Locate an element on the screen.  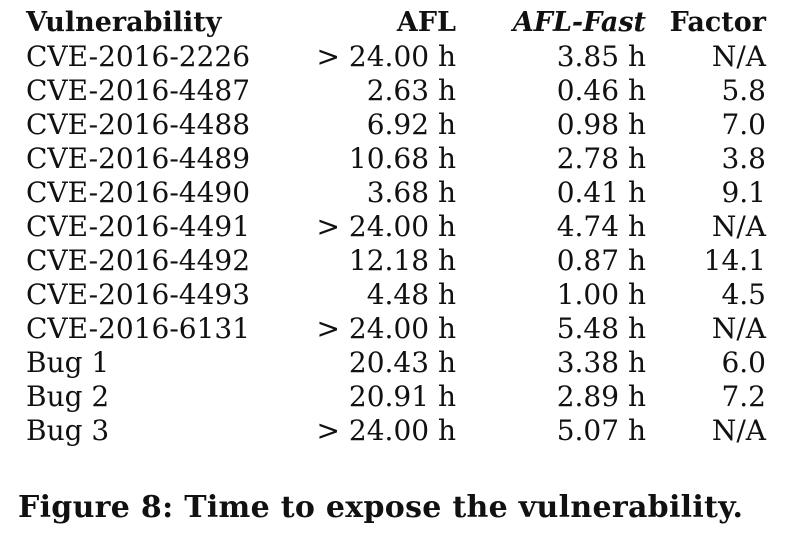
aflfast-time-cell: 3.85 h is located at coordinates (601, 56).